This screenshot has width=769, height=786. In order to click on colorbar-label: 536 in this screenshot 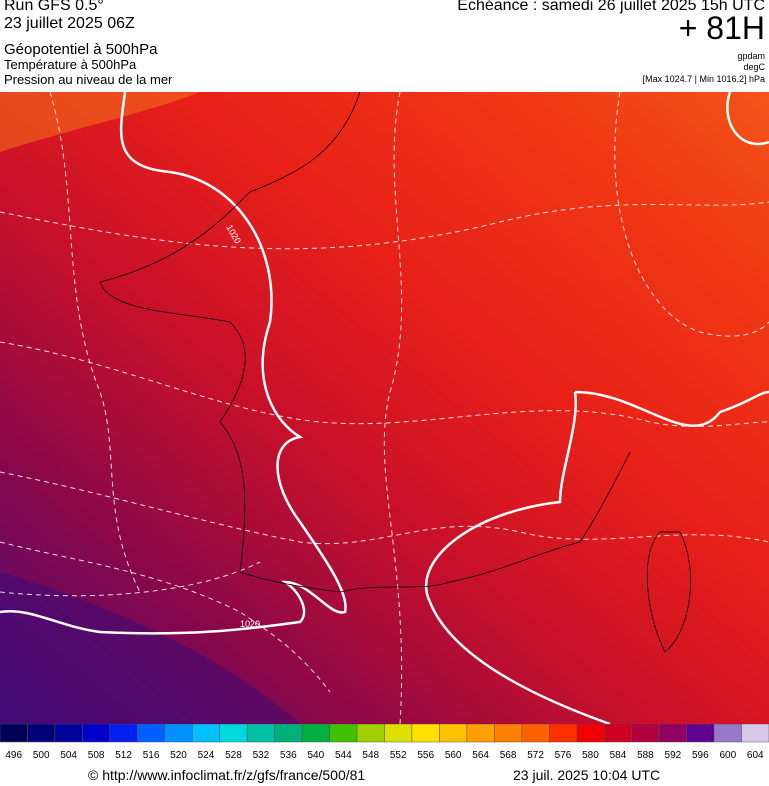, I will do `click(288, 755)`.